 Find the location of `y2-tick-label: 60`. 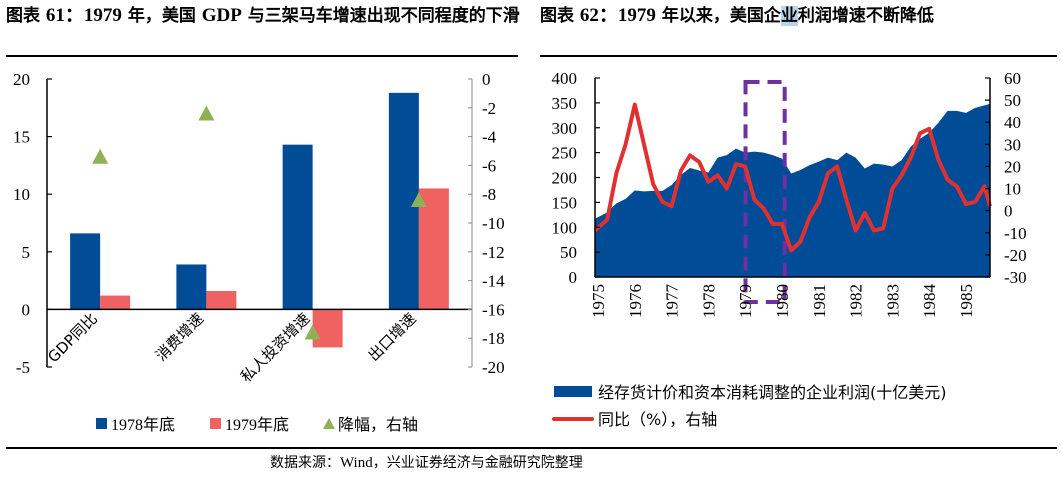

y2-tick-label: 60 is located at coordinates (1012, 78).